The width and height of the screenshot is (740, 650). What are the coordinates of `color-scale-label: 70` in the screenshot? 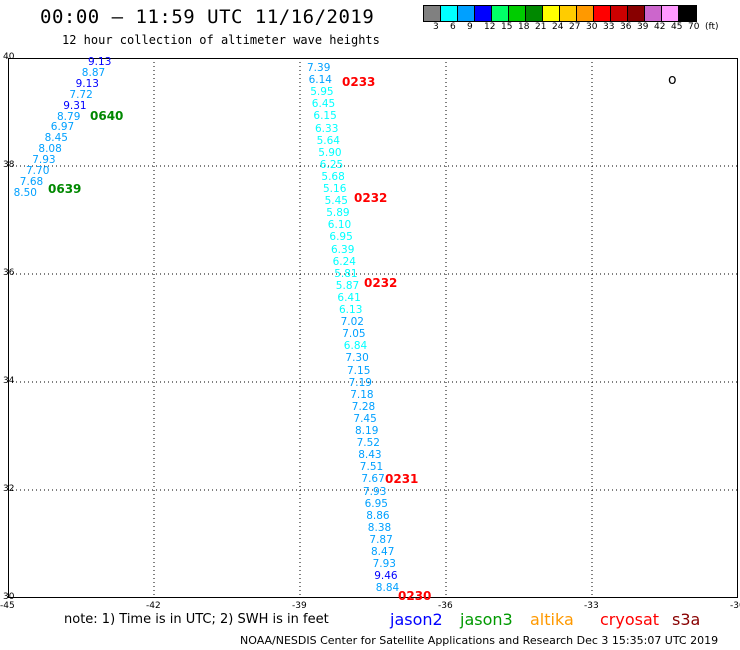 It's located at (694, 27).